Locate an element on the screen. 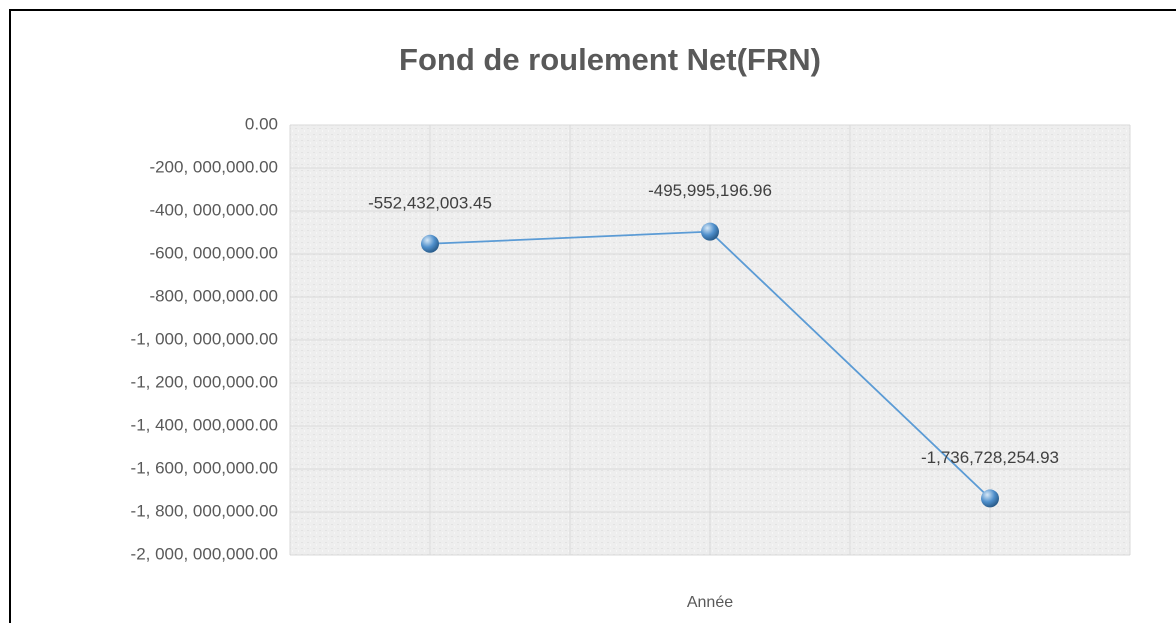  data-label: -495,995,196.96 is located at coordinates (710, 190).